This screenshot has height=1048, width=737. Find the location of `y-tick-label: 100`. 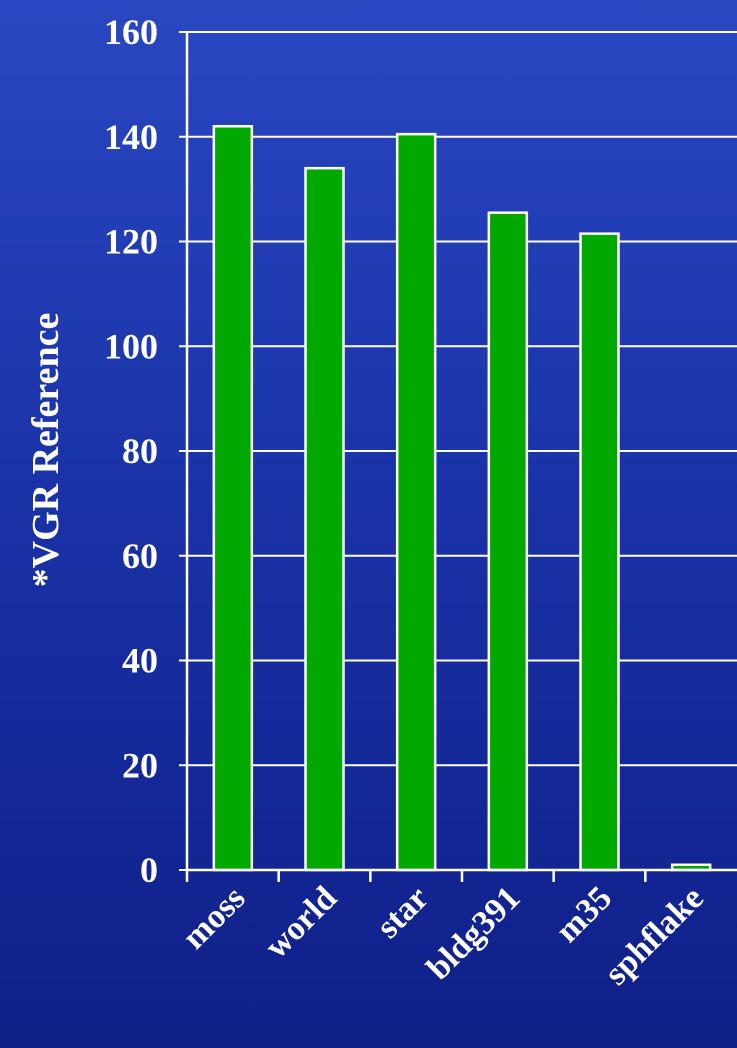

y-tick-label: 100 is located at coordinates (131, 346).